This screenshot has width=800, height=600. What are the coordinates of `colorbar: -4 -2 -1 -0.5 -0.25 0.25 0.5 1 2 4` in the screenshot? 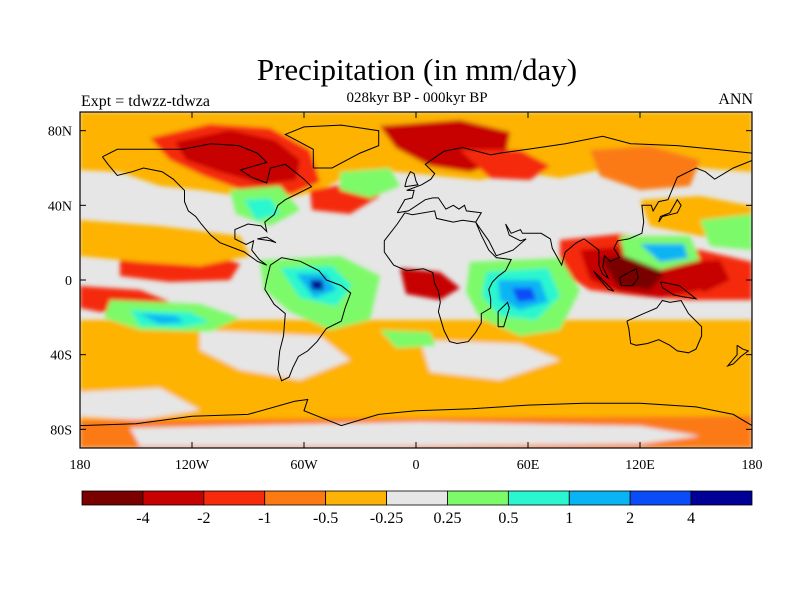 It's located at (417, 508).